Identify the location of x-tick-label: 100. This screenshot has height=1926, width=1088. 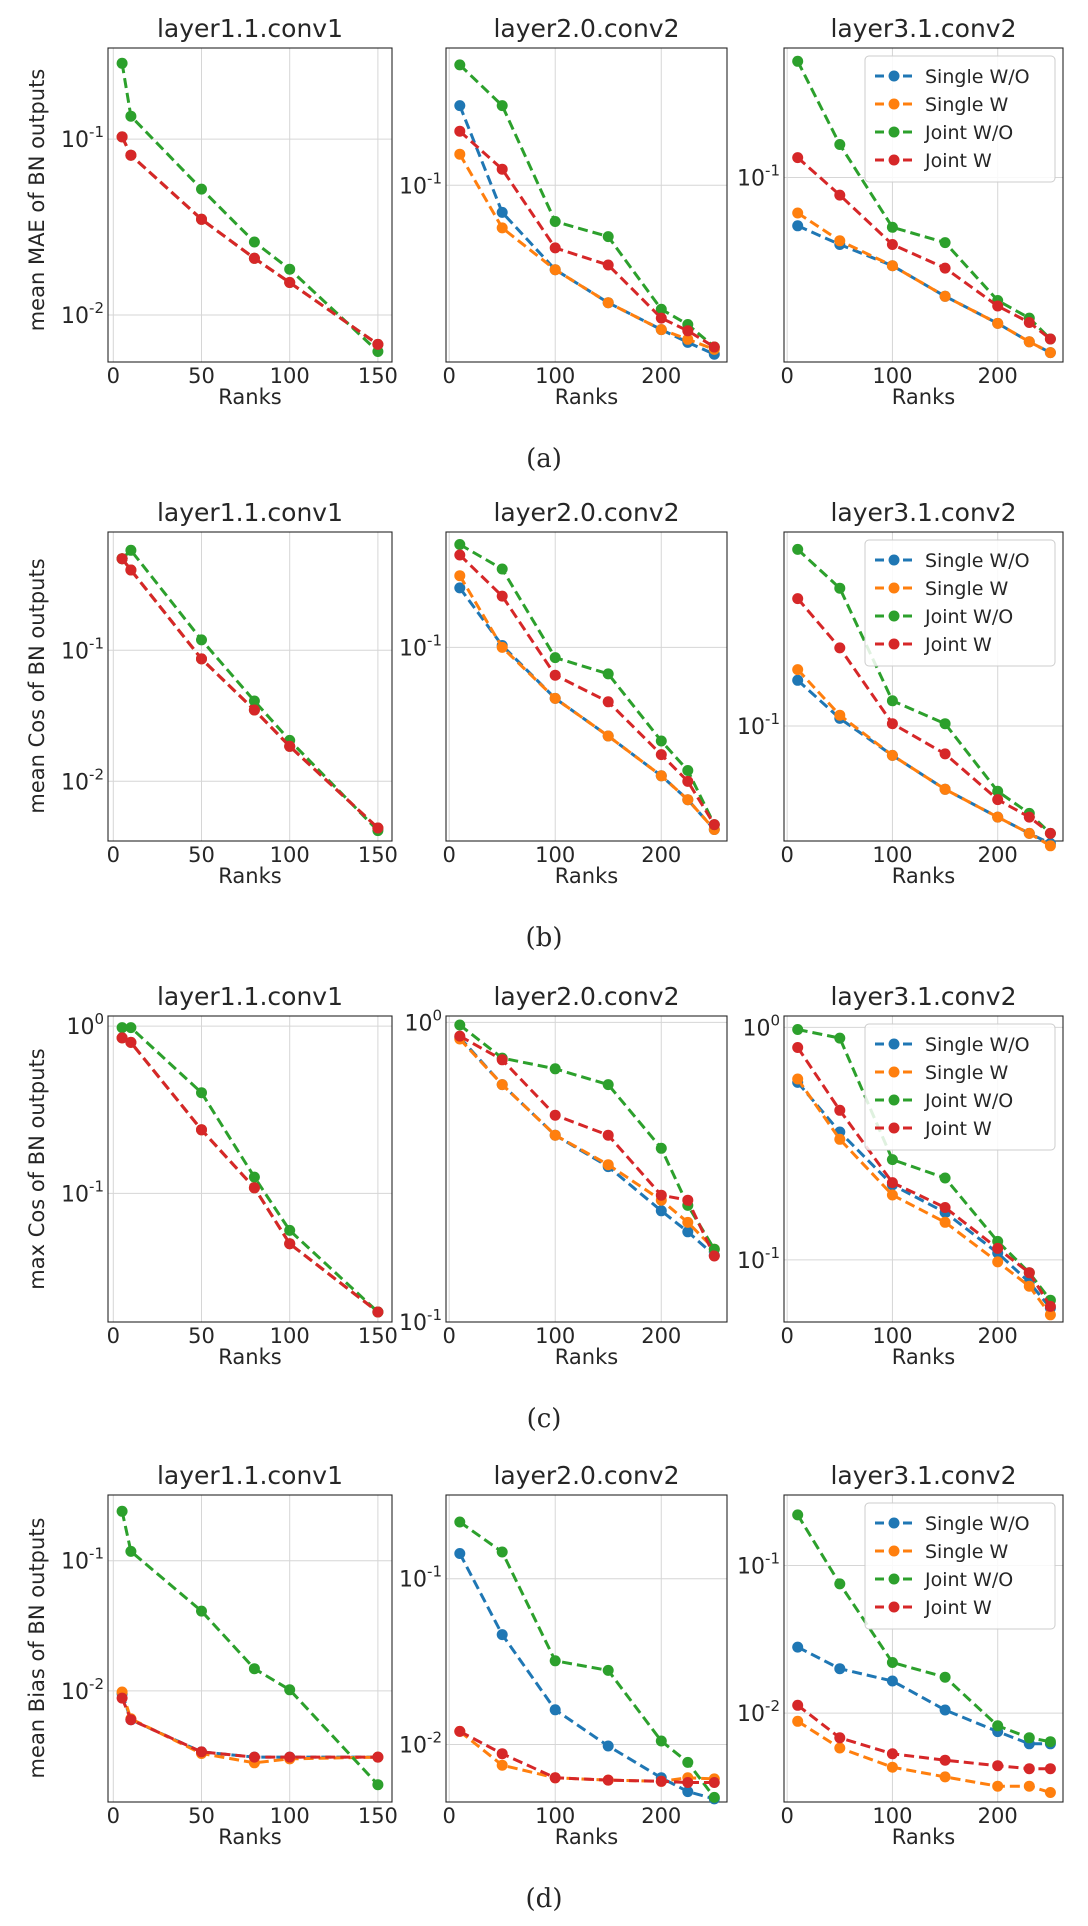
(555, 1336).